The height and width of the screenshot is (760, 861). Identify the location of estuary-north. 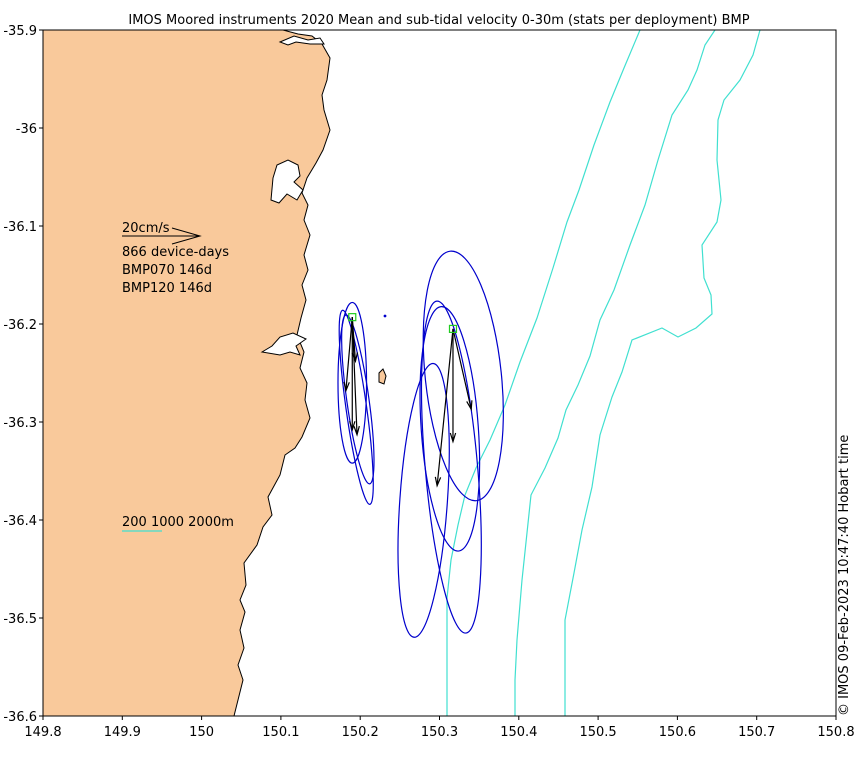
(301, 40).